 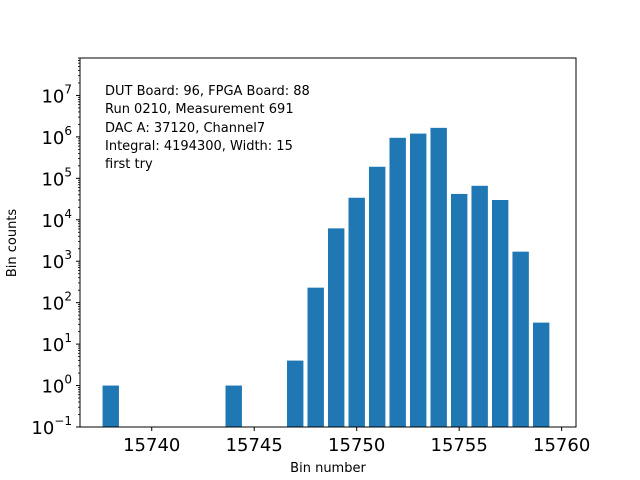 I want to click on y-tick-label-1e4: 10⁴, so click(x=56, y=219).